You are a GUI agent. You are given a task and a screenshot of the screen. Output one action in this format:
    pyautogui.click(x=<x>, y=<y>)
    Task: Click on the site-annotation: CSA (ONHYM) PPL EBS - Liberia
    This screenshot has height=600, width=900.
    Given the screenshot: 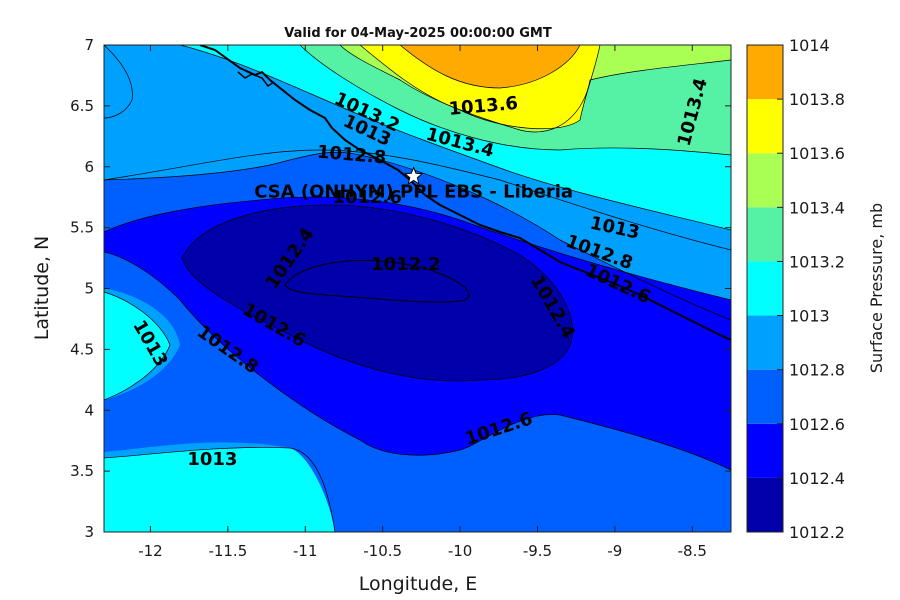 What is the action you would take?
    pyautogui.click(x=413, y=184)
    